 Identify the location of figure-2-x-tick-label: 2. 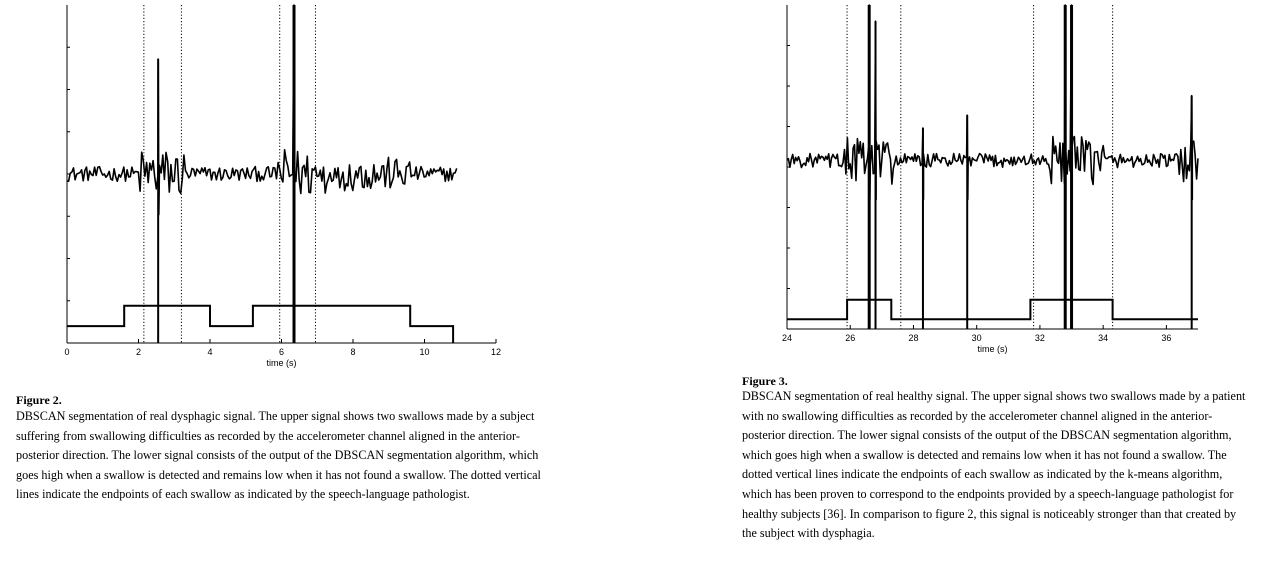
(138, 352).